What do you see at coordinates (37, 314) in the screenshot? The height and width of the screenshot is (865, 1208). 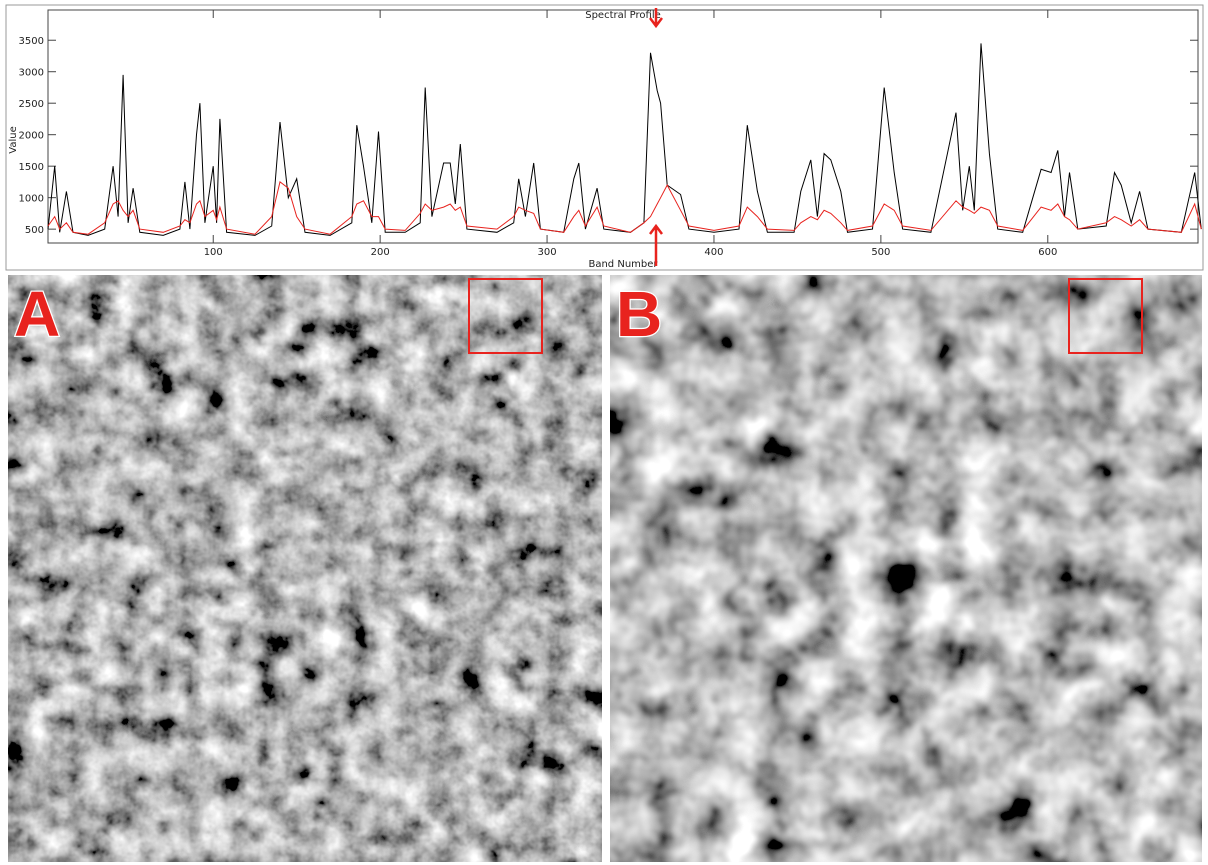 I see `panel-label: A` at bounding box center [37, 314].